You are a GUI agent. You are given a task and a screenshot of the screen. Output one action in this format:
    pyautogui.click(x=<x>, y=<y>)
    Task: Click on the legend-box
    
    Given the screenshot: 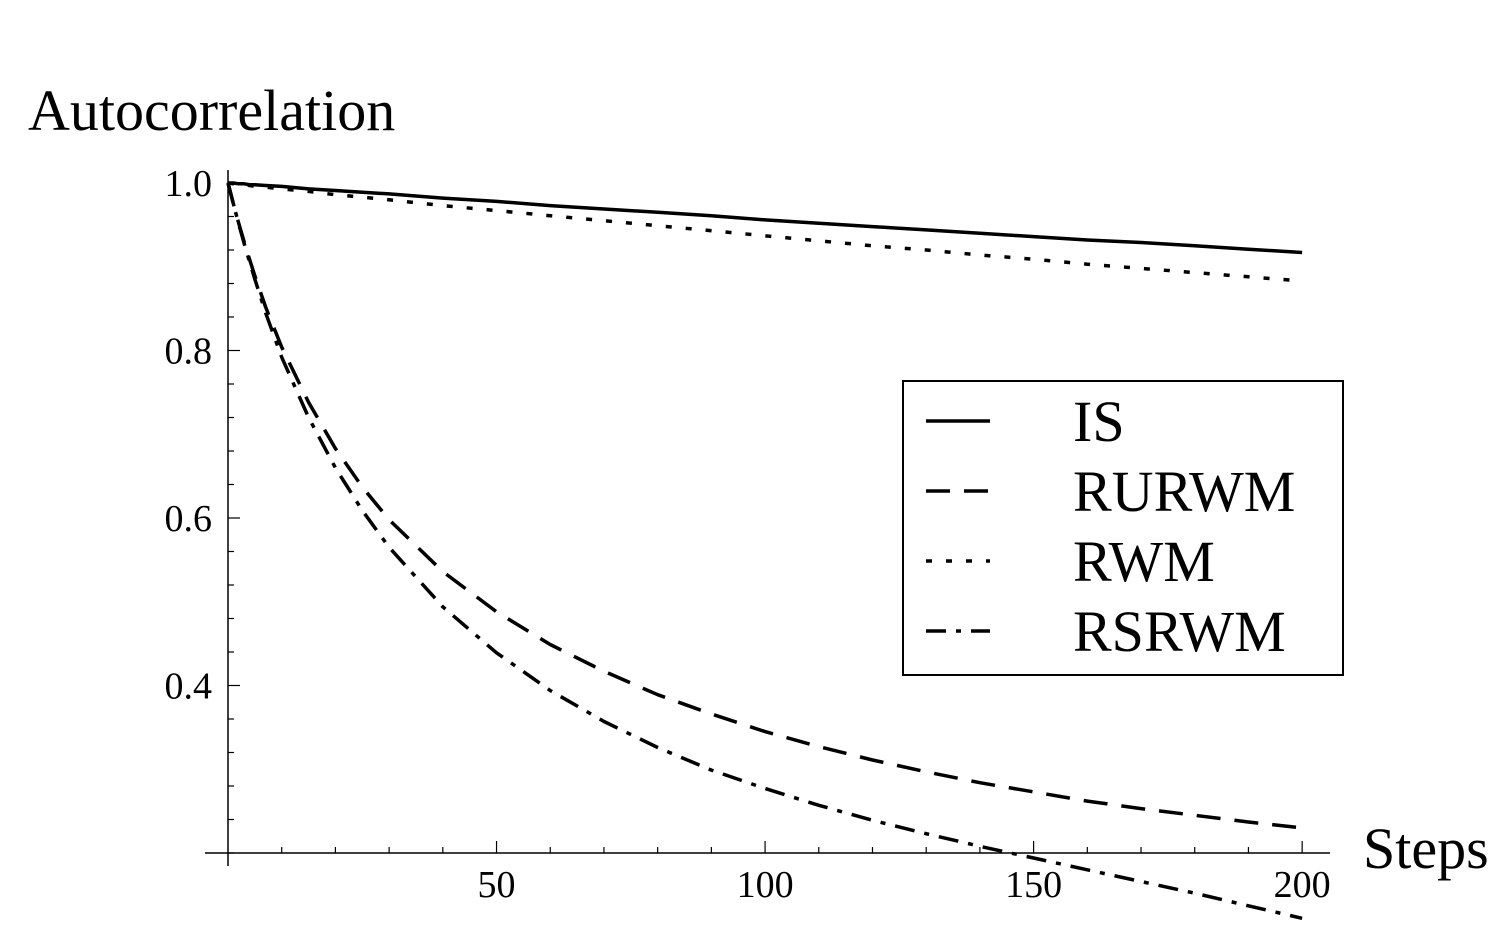 What is the action you would take?
    pyautogui.click(x=1123, y=528)
    